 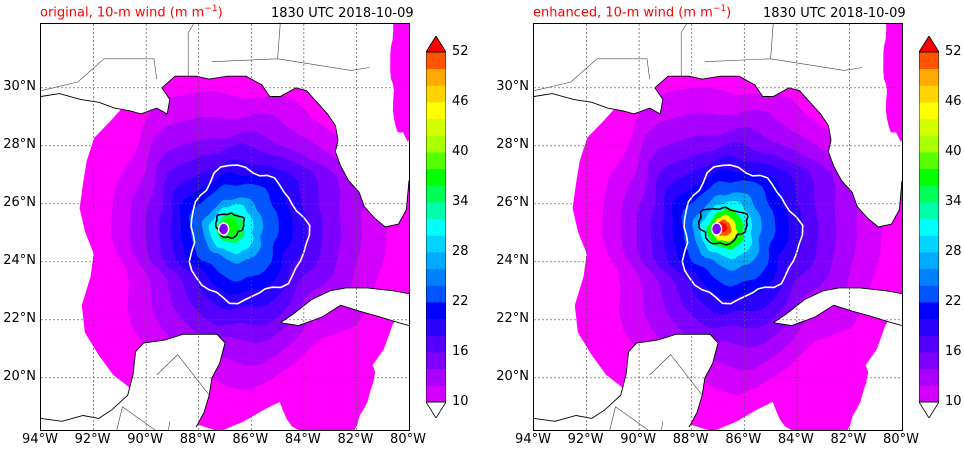 I want to click on colorbar-tick-label: 34, so click(x=953, y=201).